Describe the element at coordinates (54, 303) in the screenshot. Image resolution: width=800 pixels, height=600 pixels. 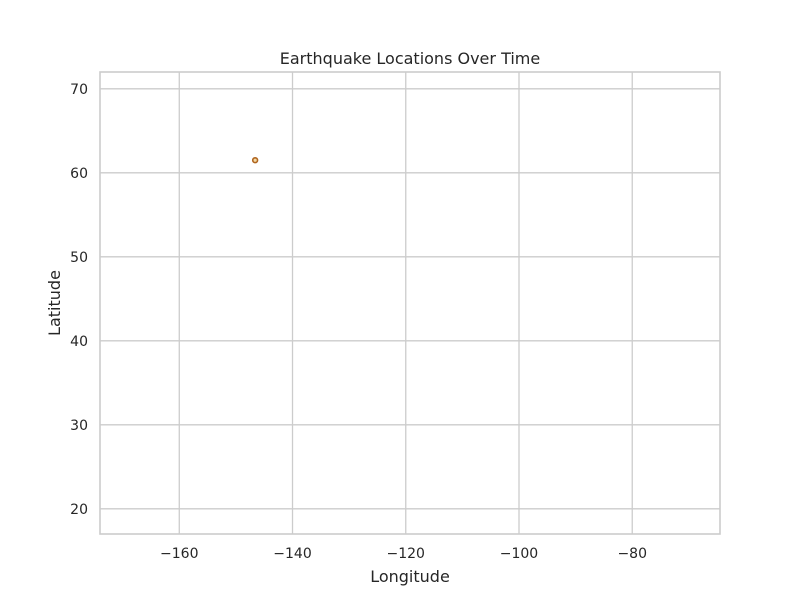
I see `y-axis-label: Latitude` at that location.